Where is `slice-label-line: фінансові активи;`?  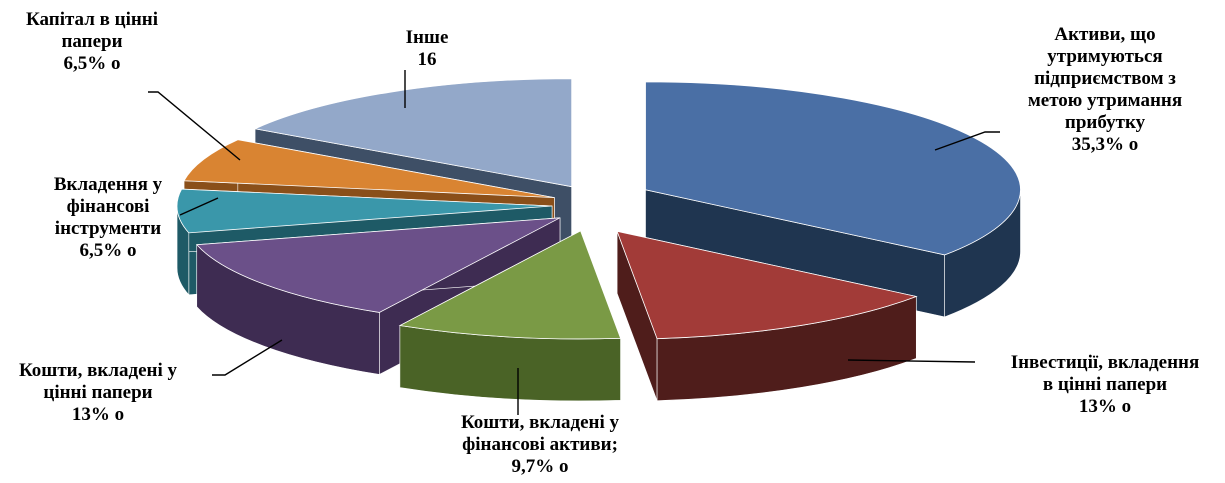 slice-label-line: фінансові активи; is located at coordinates (540, 444).